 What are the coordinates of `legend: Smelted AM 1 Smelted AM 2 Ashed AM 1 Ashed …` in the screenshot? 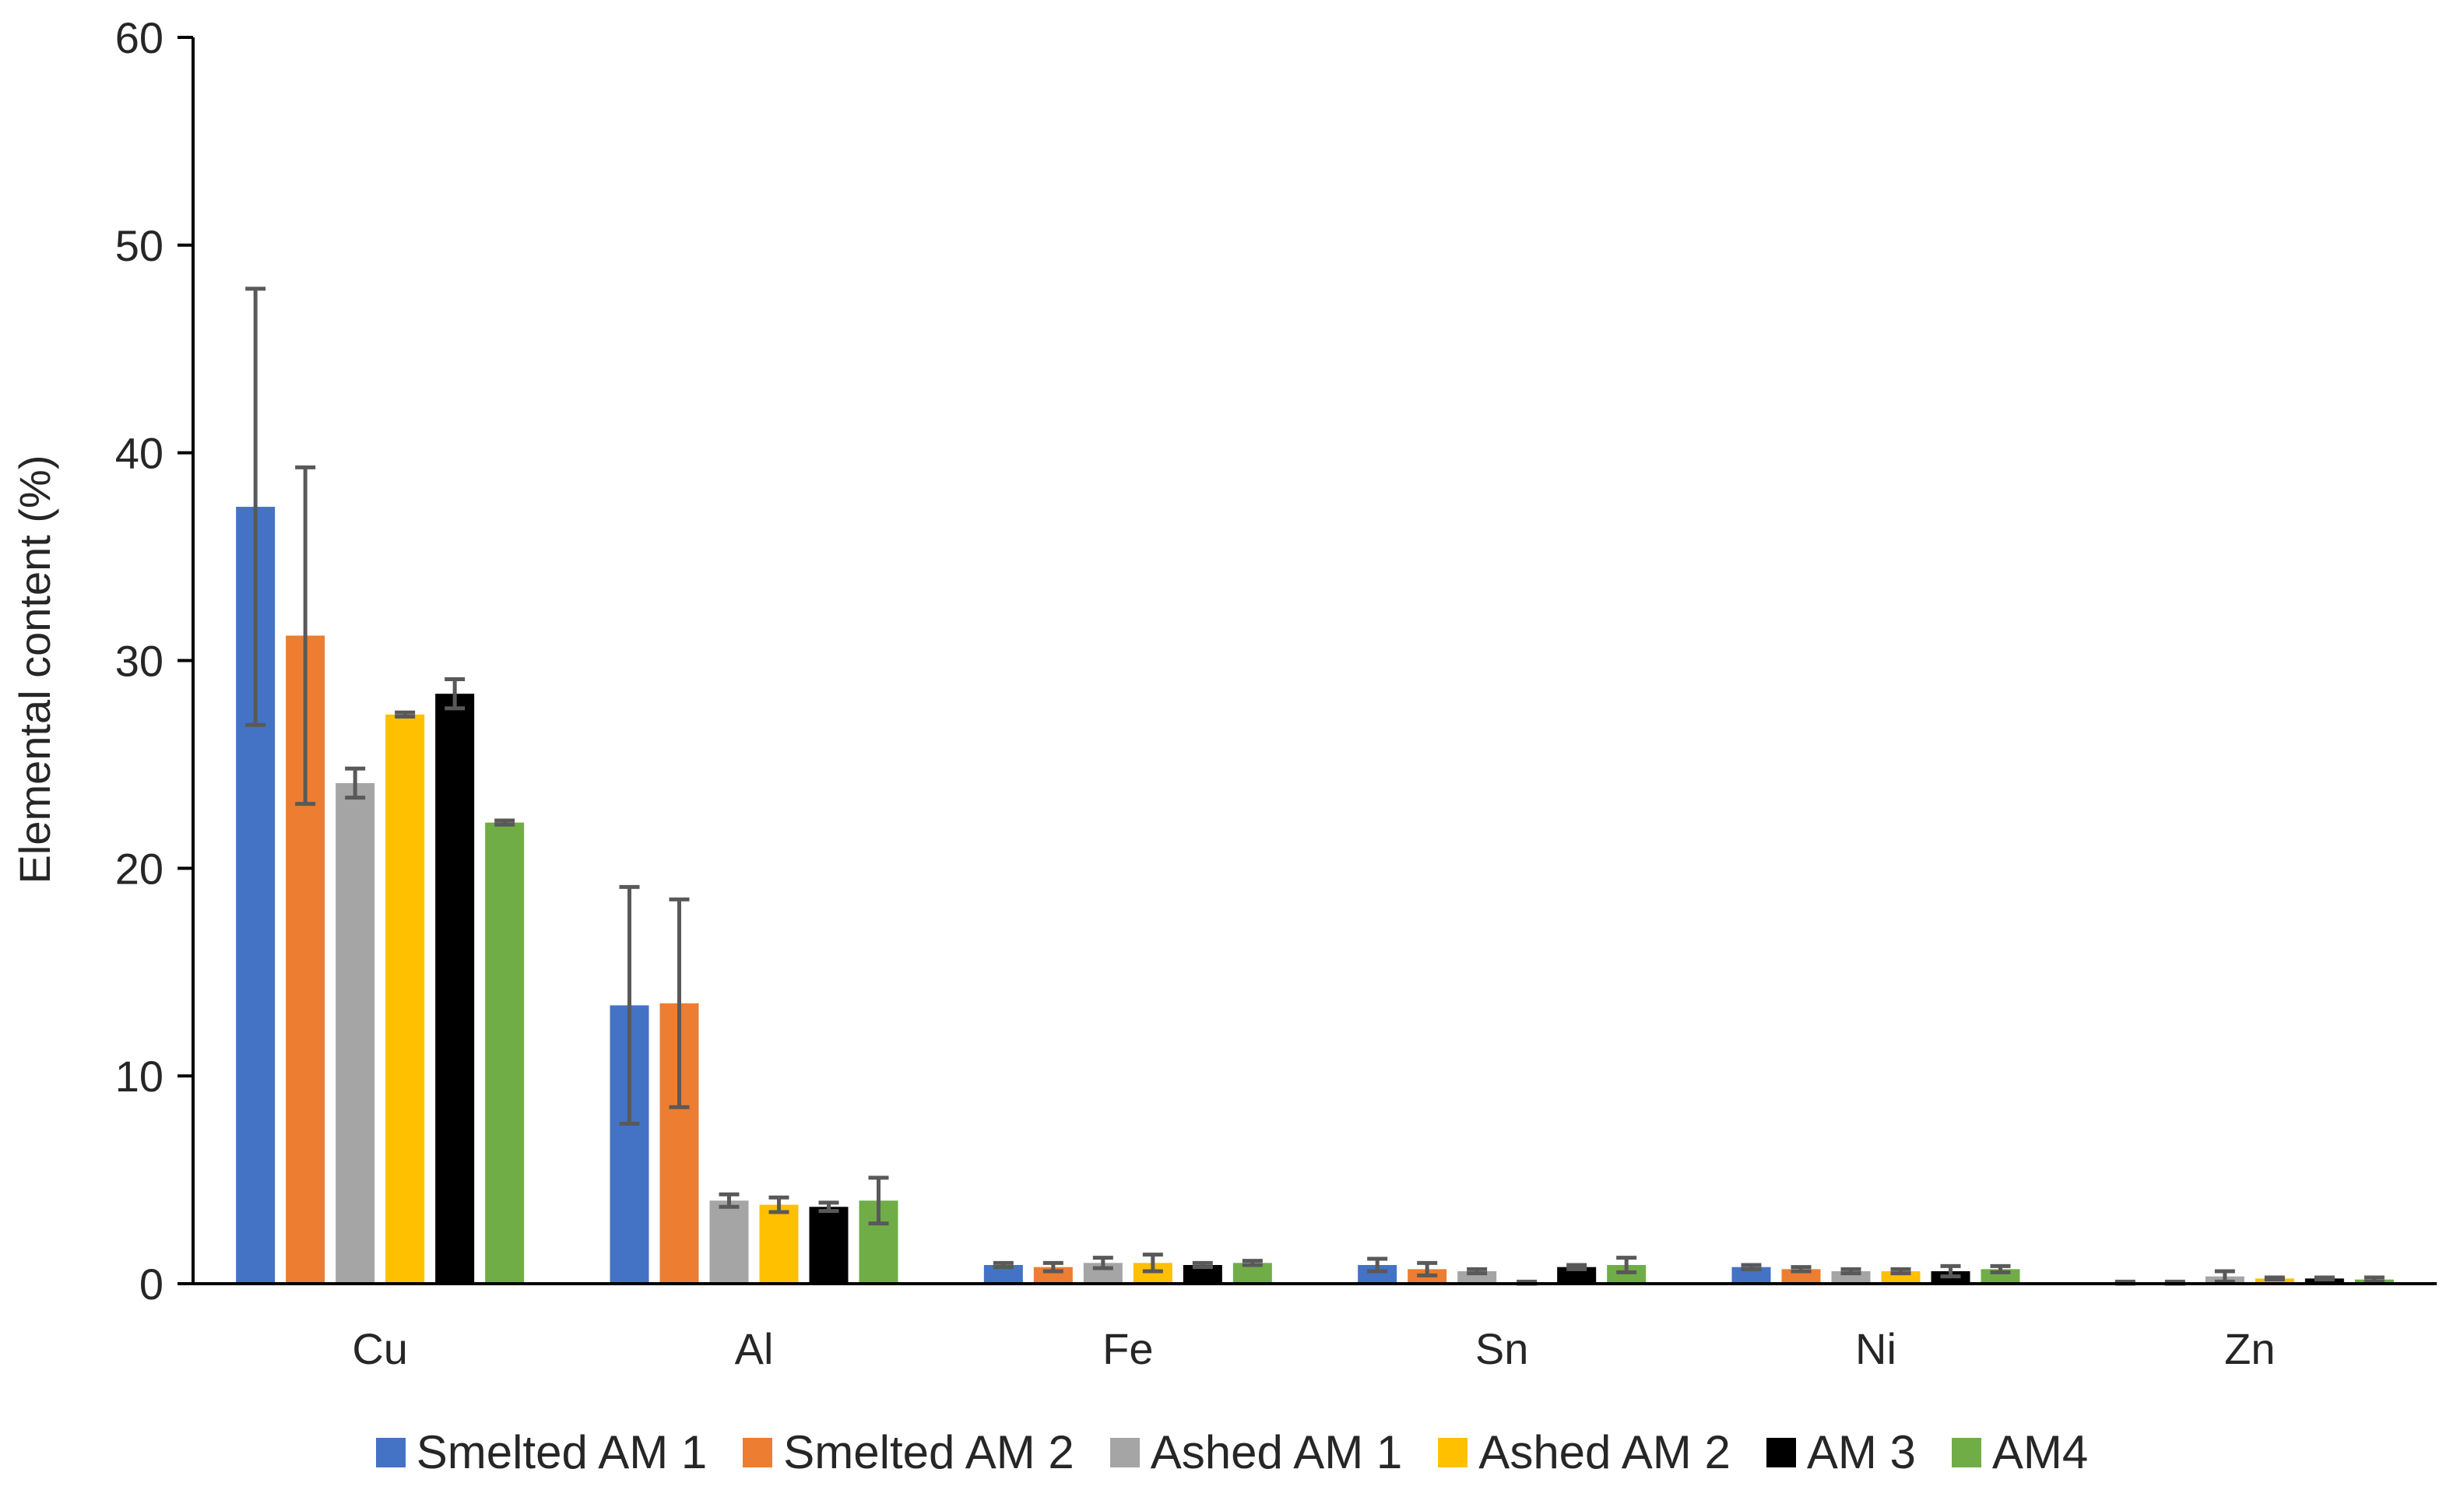 It's located at (1232, 1453).